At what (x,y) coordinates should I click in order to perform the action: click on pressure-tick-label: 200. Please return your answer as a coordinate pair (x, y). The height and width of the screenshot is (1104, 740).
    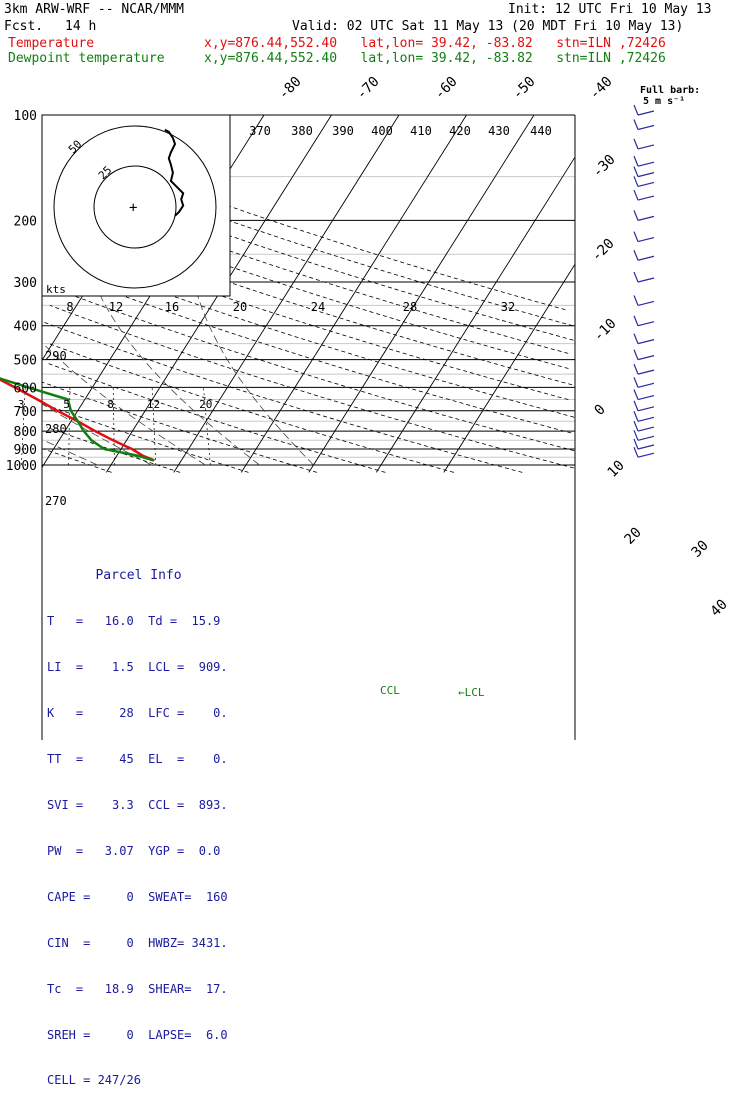
    Looking at the image, I should click on (25, 221).